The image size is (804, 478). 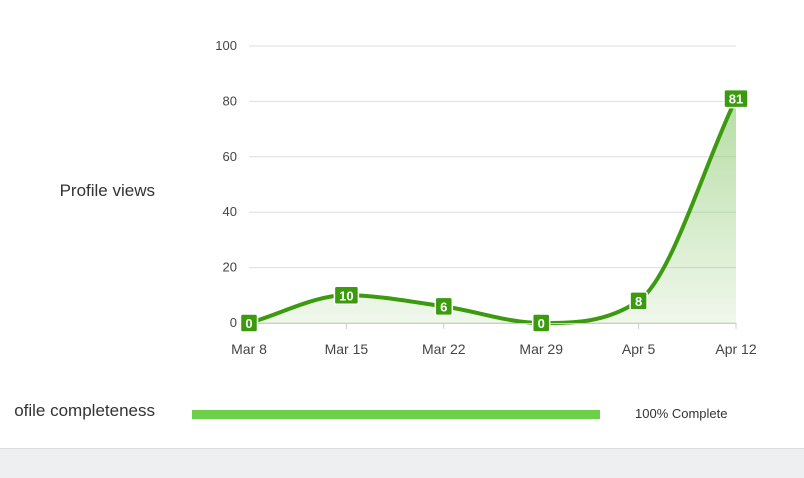 I want to click on x-tick-label: Apr 5, so click(x=639, y=349).